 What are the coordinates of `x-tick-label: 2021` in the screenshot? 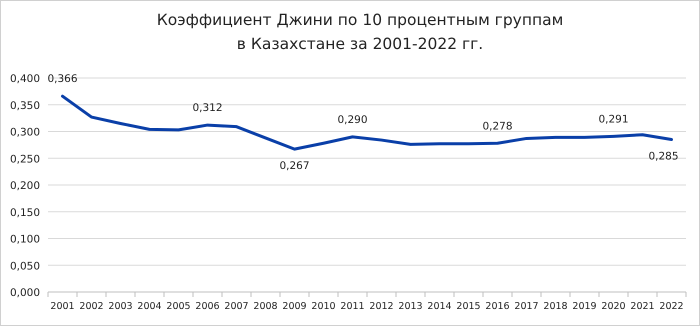 It's located at (642, 306).